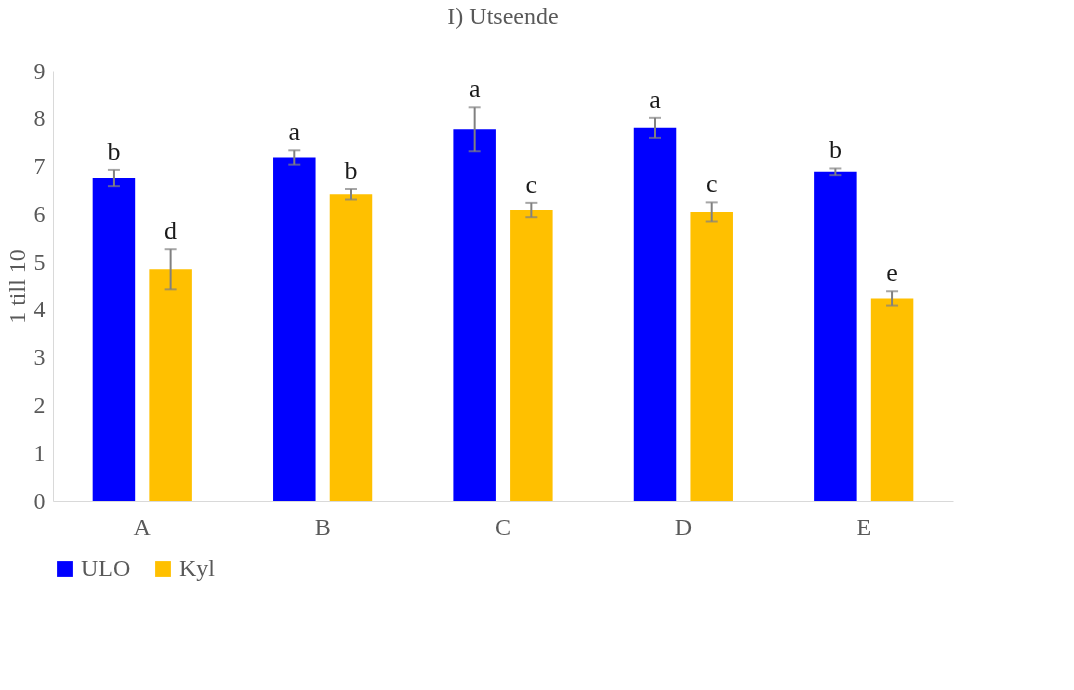 The height and width of the screenshot is (690, 1074). Describe the element at coordinates (39, 261) in the screenshot. I see `y-tick-label: 5` at that location.